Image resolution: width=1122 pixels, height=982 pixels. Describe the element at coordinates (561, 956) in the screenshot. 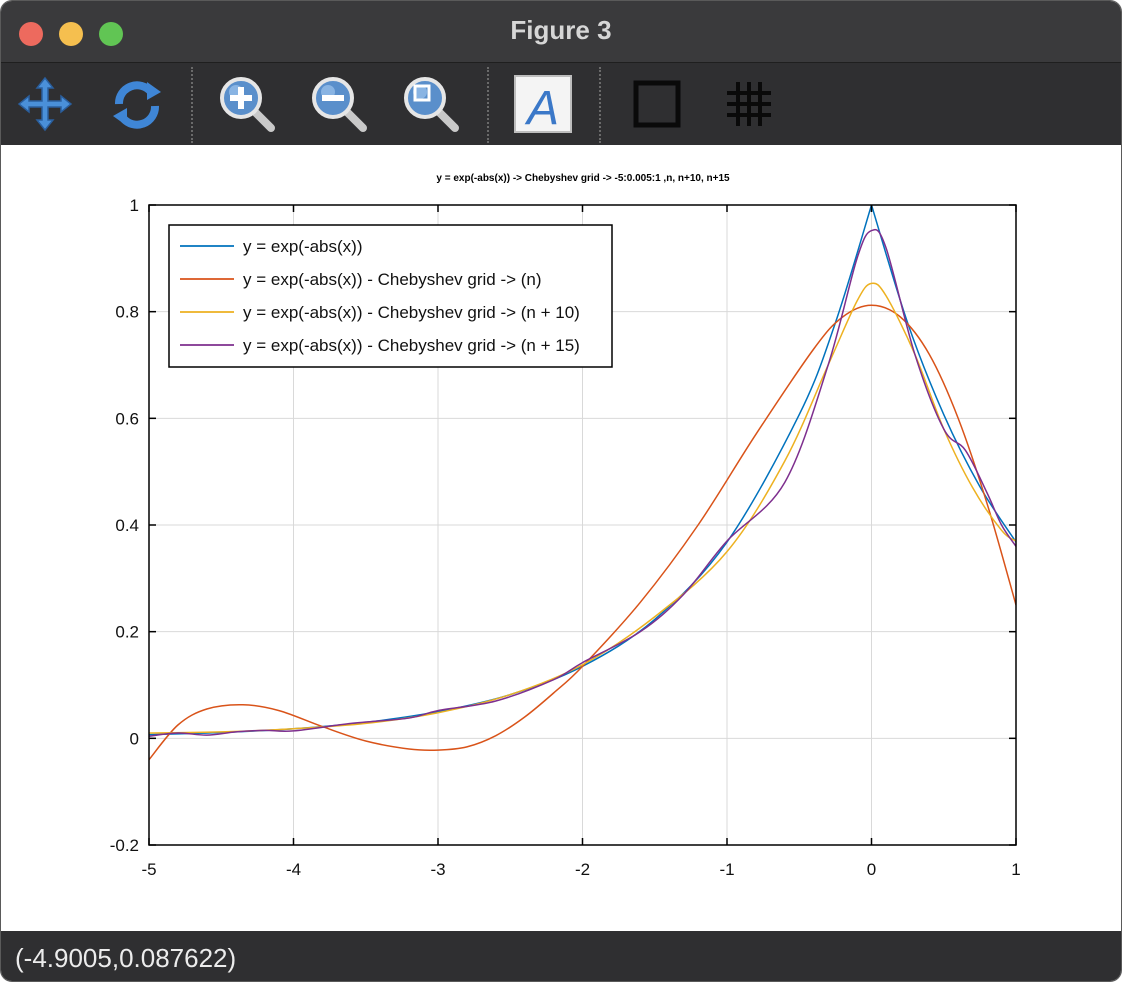

I see `status-bar: (-4.9005,0.087622)` at that location.